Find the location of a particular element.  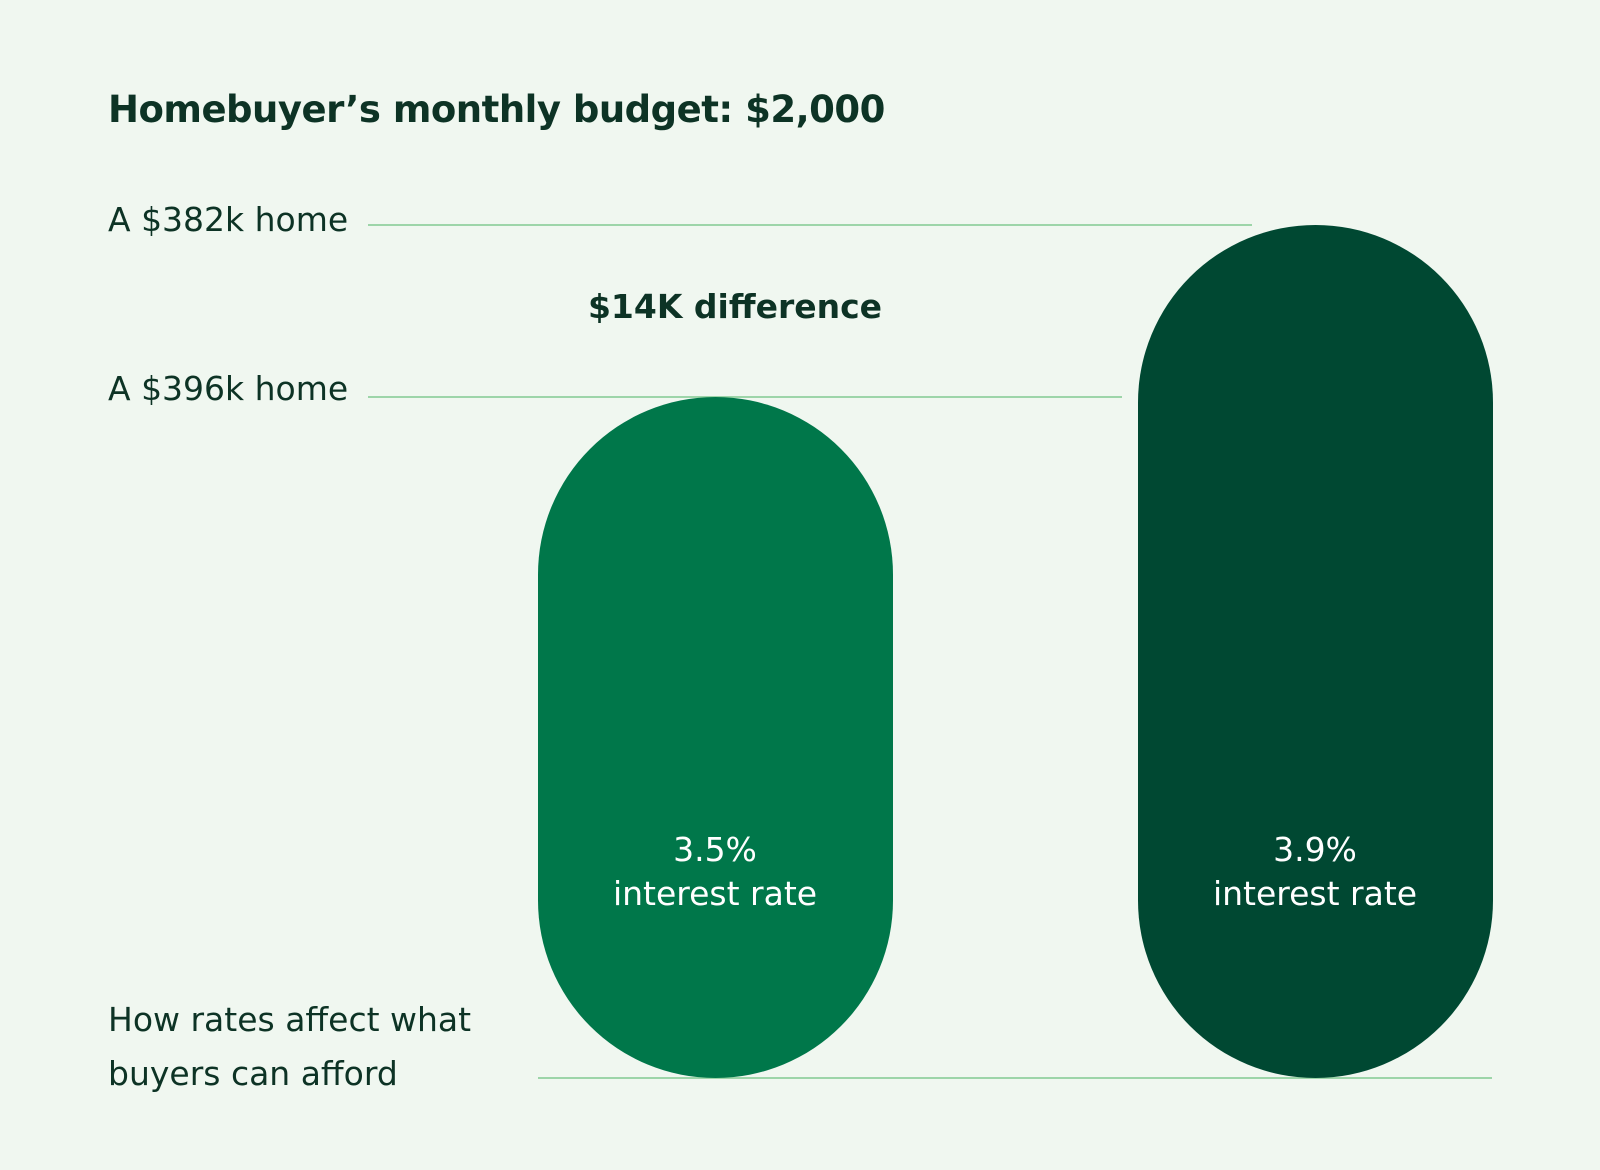

bar-3-5-percent is located at coordinates (715, 737).